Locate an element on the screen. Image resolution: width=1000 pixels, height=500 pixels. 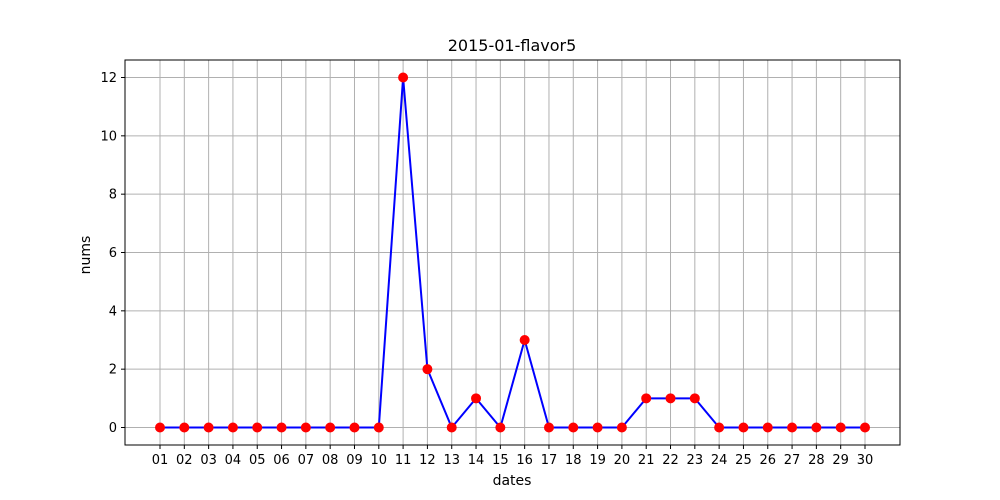
x-tick-label: 10 is located at coordinates (379, 460).